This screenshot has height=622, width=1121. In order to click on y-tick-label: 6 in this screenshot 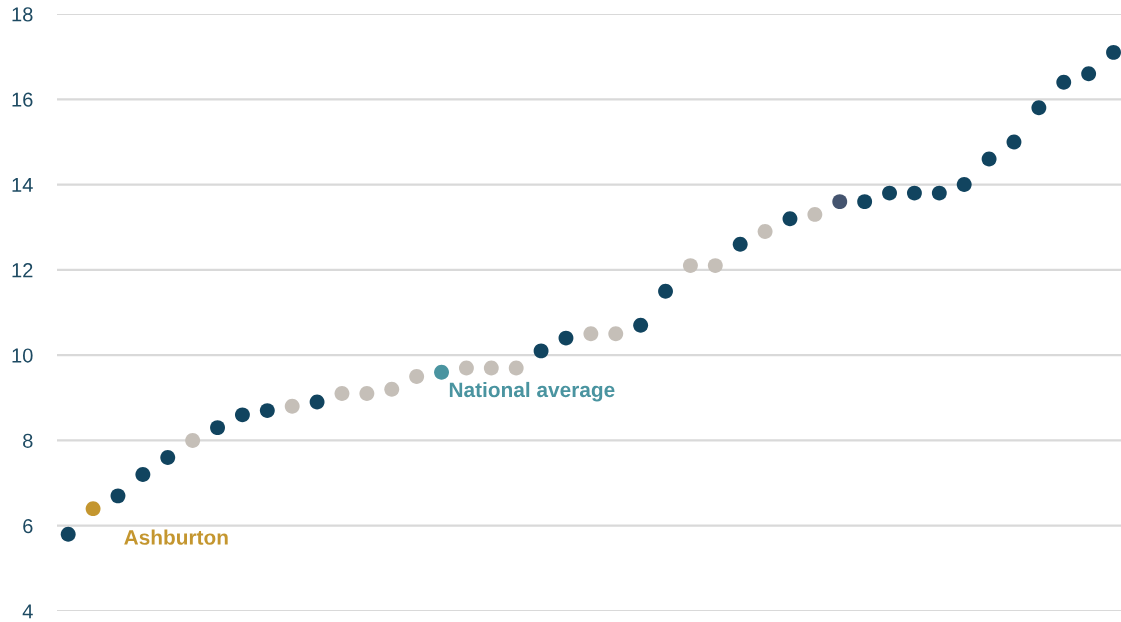, I will do `click(28, 526)`.